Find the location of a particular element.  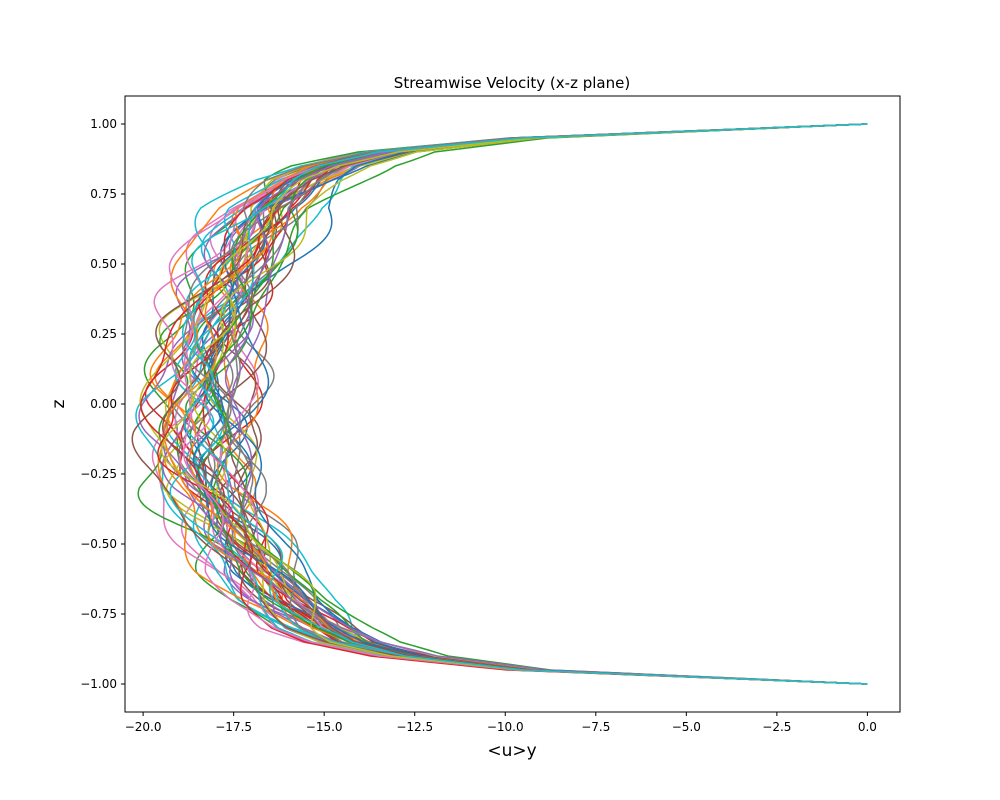

y-axis: −1.00 −0.75 −0.50 −0.25 0.00 0.25 0.50 0.75 1.00 is located at coordinates (102, 404).